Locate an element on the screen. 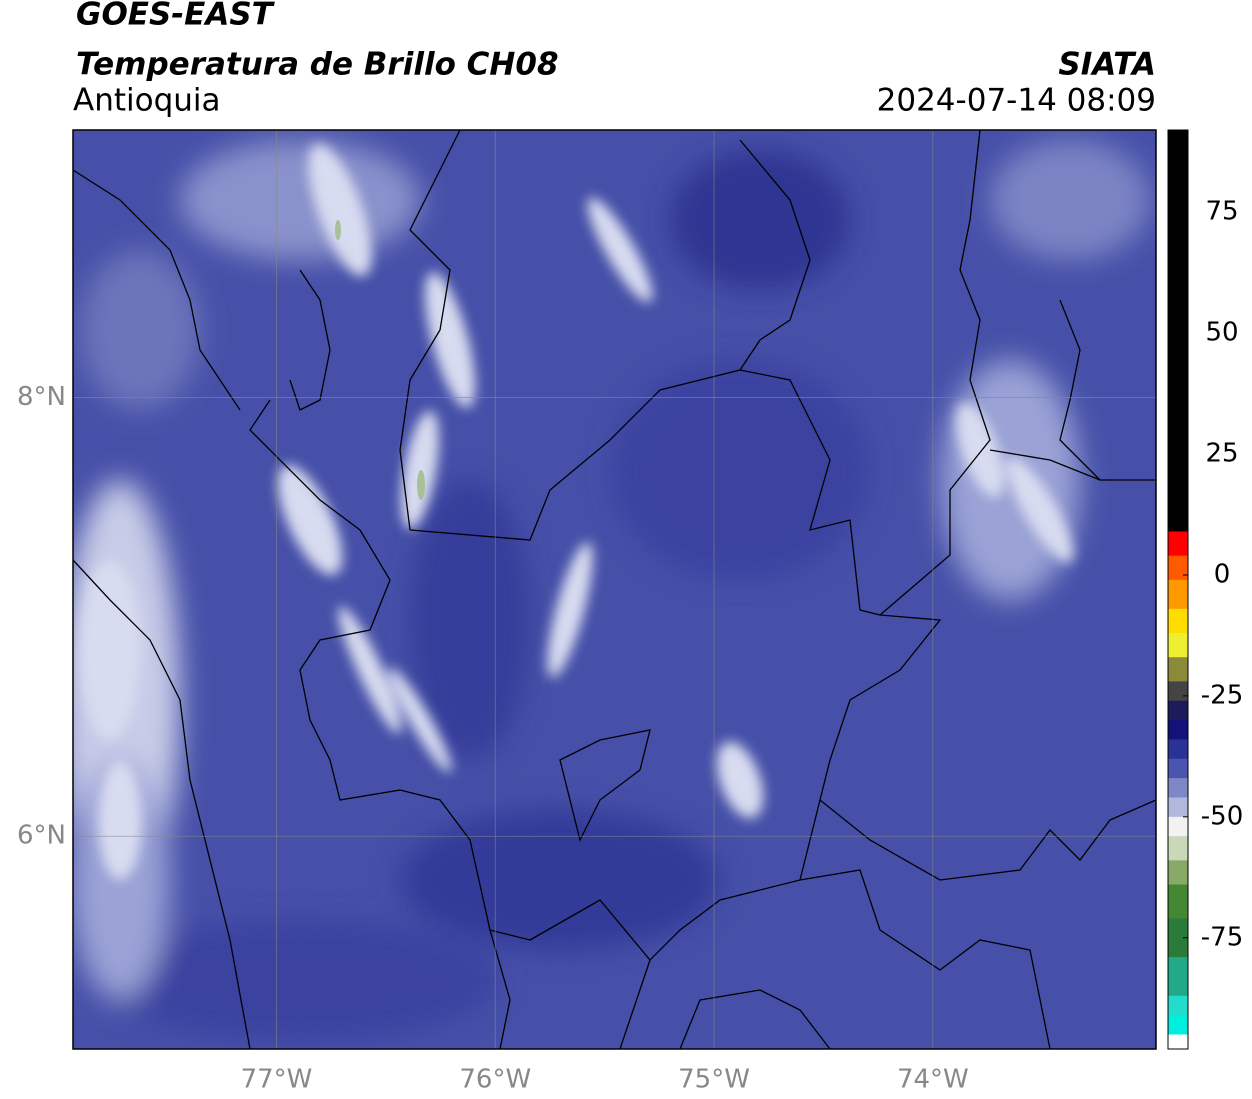 The width and height of the screenshot is (1252, 1099). colorbar-tick-label: -25 is located at coordinates (1222, 695).